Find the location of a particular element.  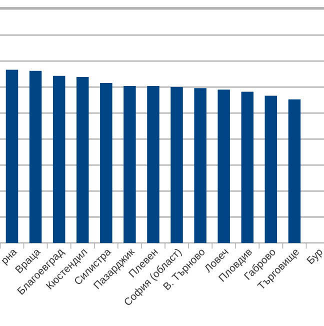

x-tick-label: рна is located at coordinates (10, 257).